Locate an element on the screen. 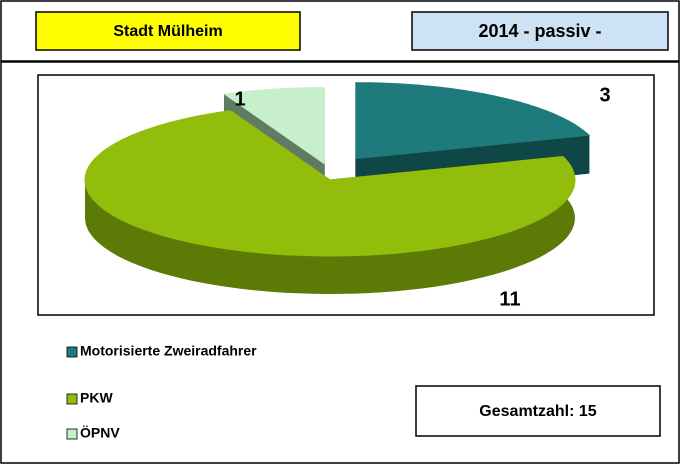 The height and width of the screenshot is (464, 680). total-box is located at coordinates (538, 411).